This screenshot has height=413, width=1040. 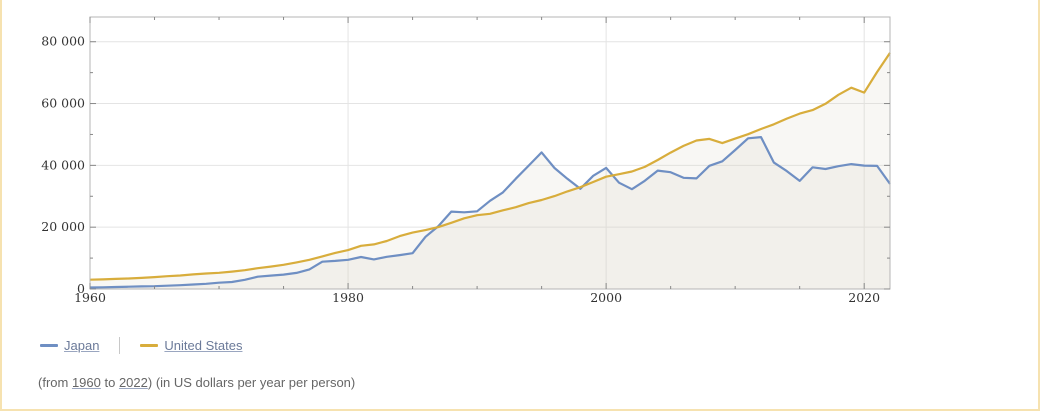 I want to click on legend-item-japan: Japan, so click(x=69, y=345).